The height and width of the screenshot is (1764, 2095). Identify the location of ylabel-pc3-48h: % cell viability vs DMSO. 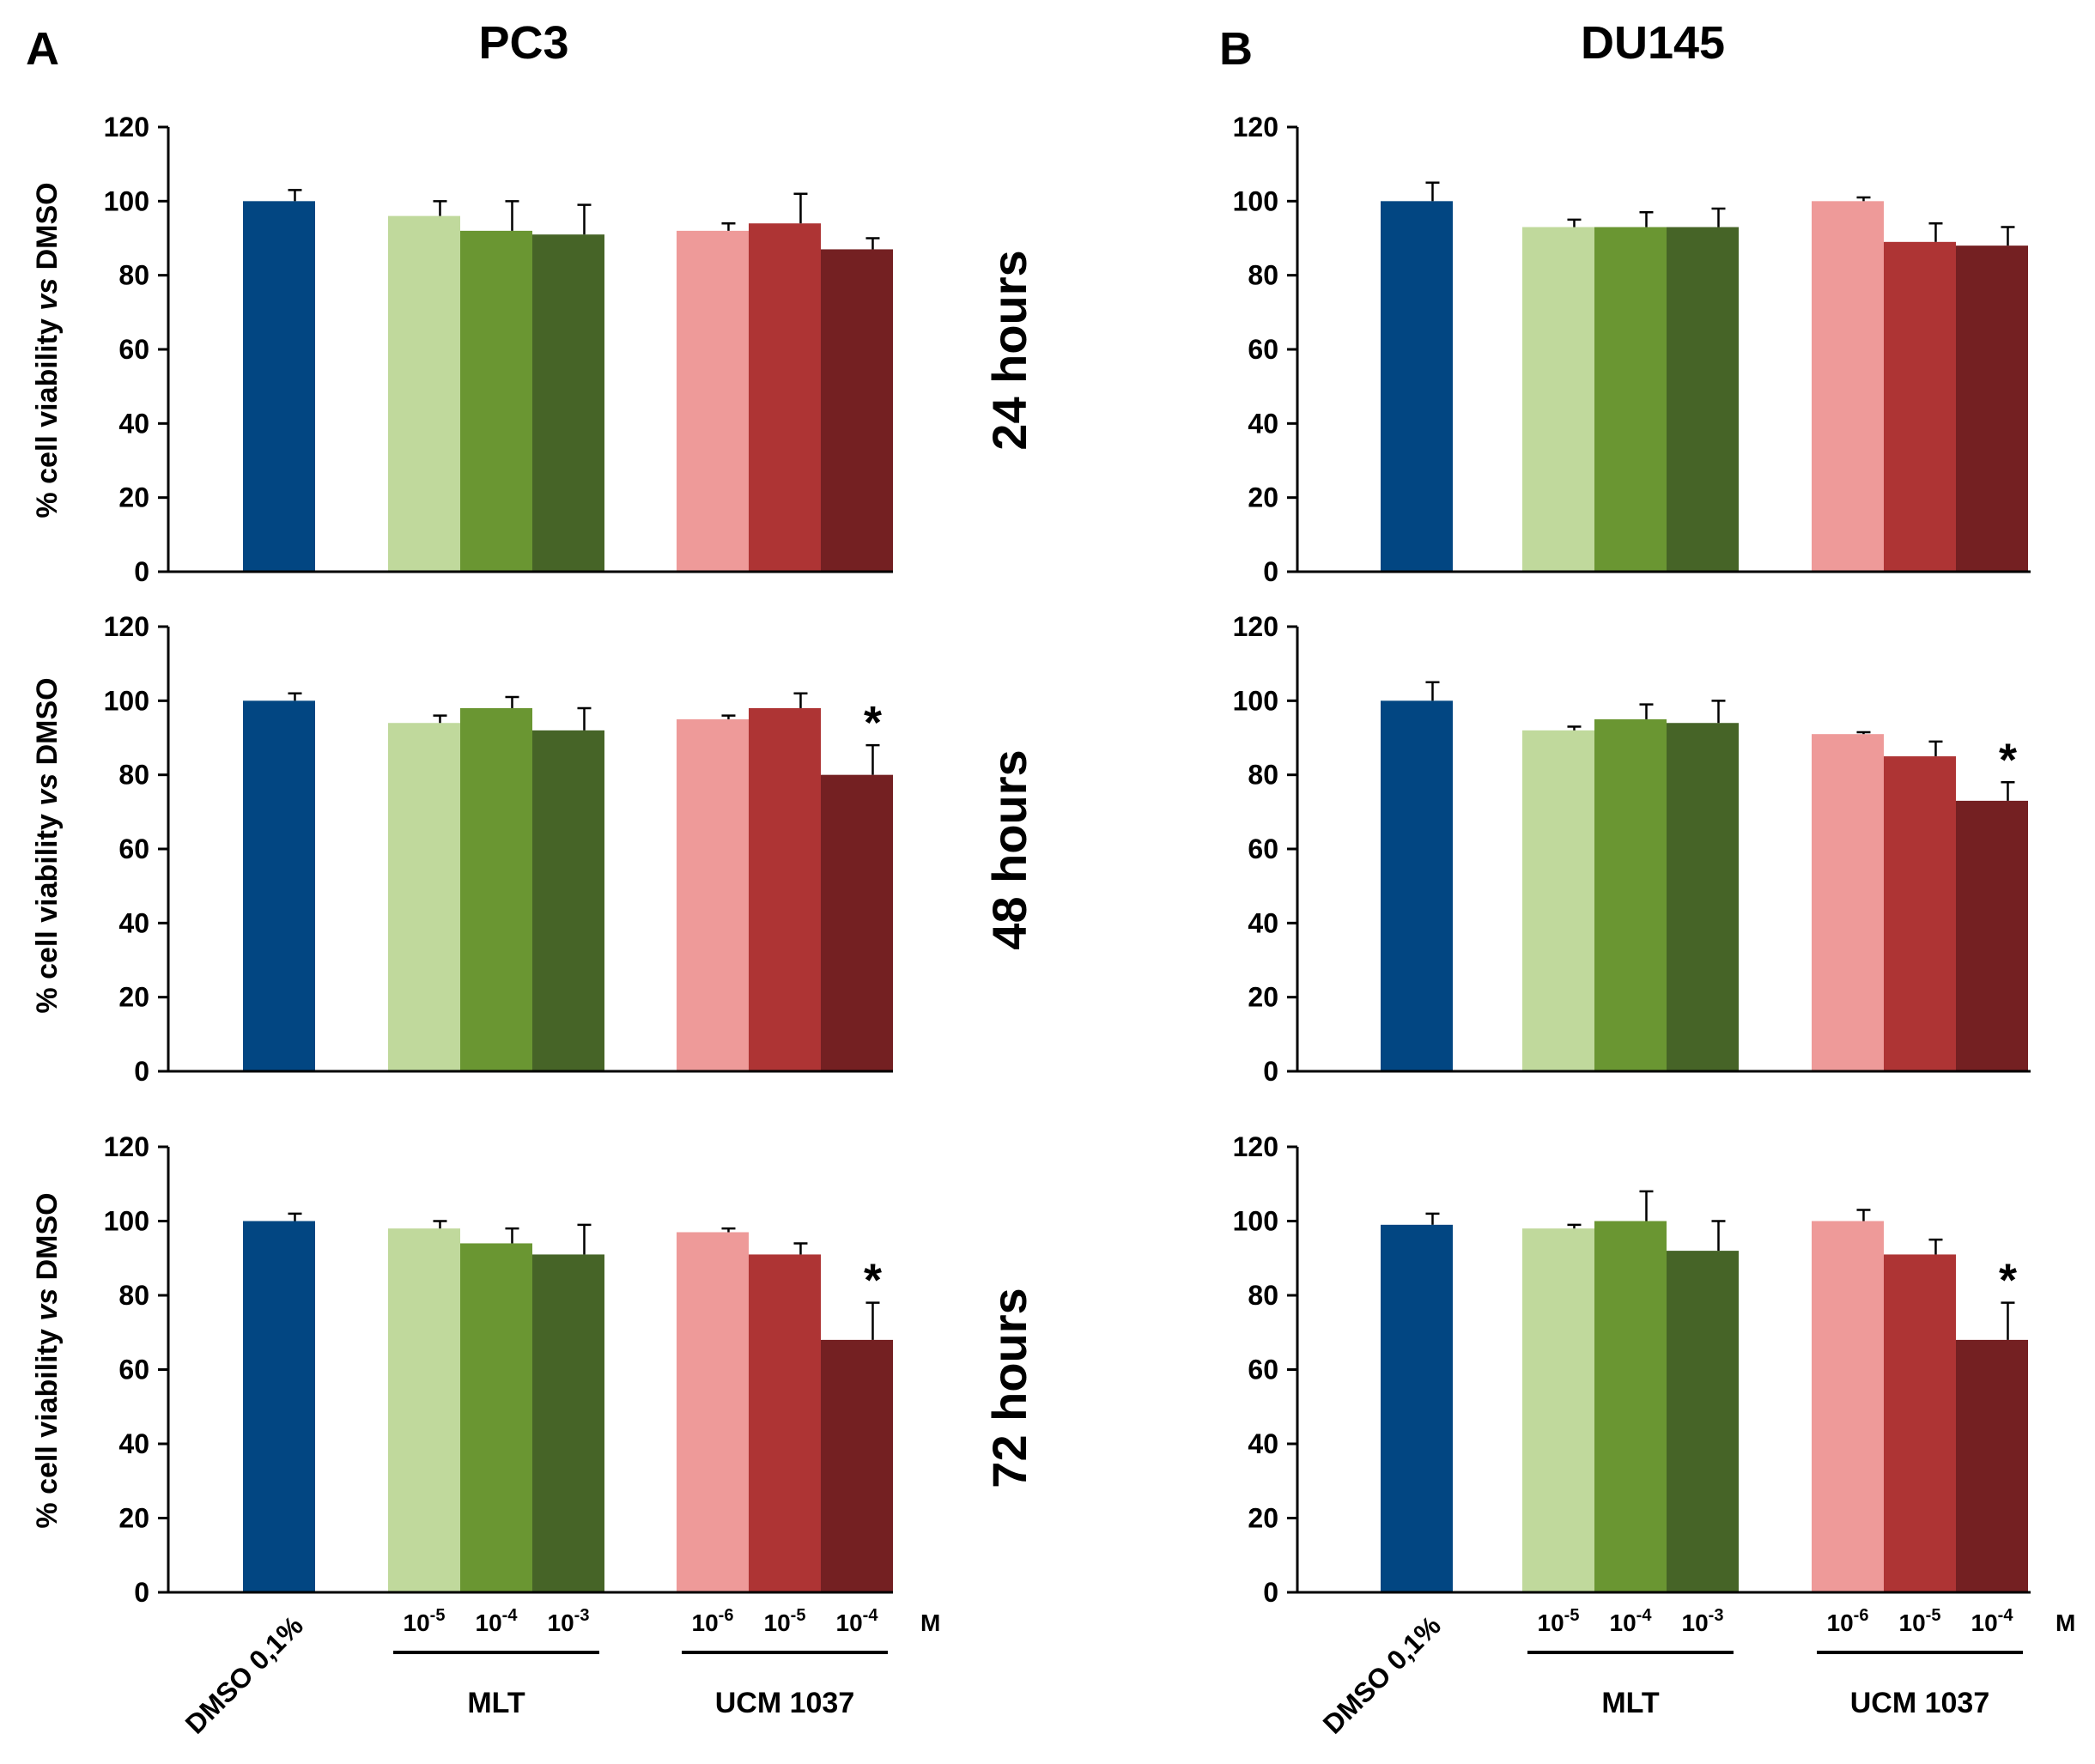
(47, 845).